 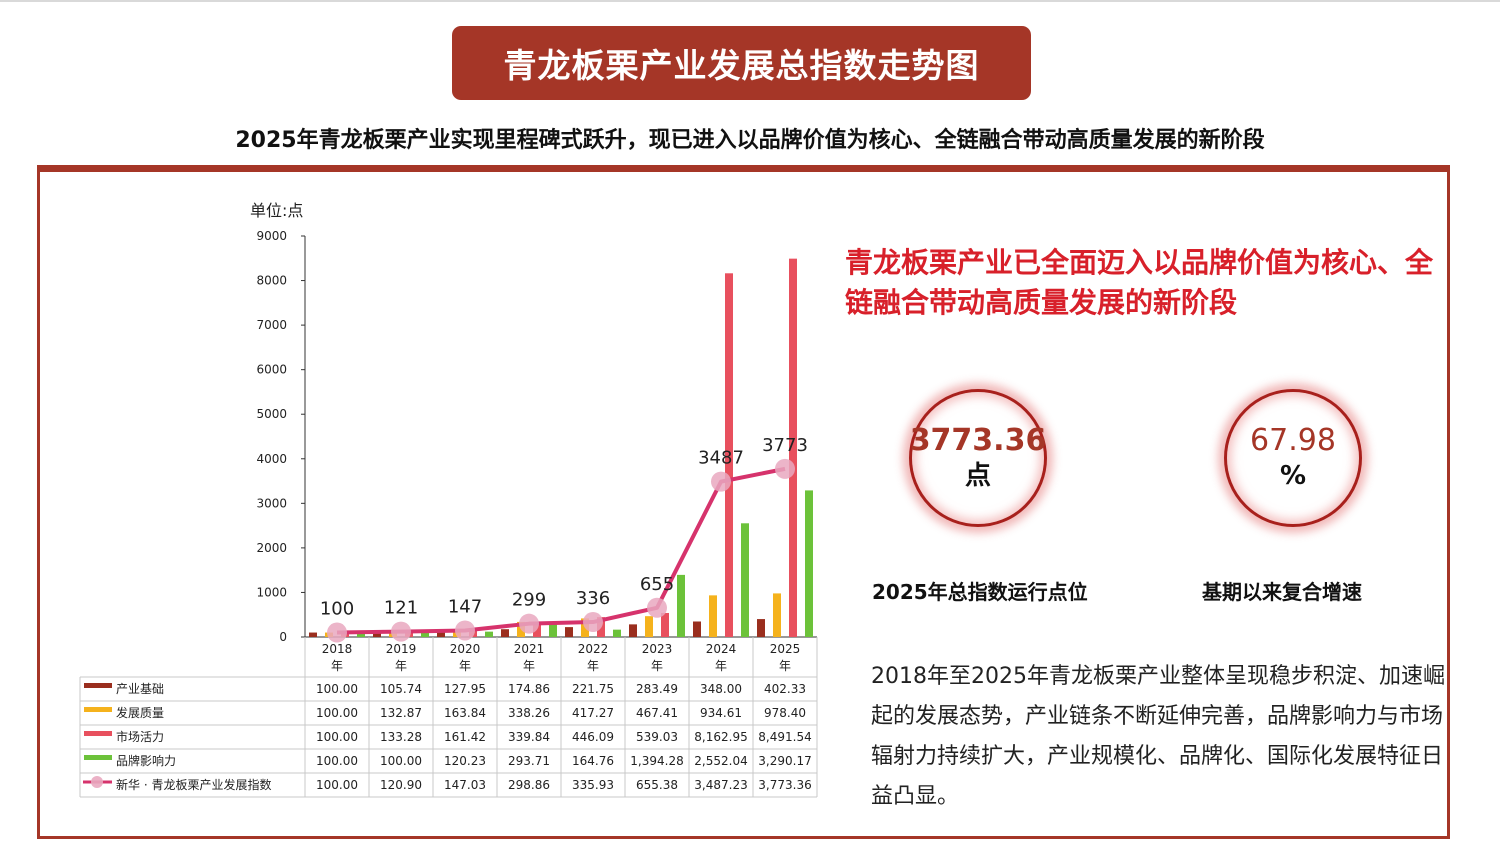 I want to click on kpi-growth-rate-label: 基期以来复合增速, so click(x=1282, y=592).